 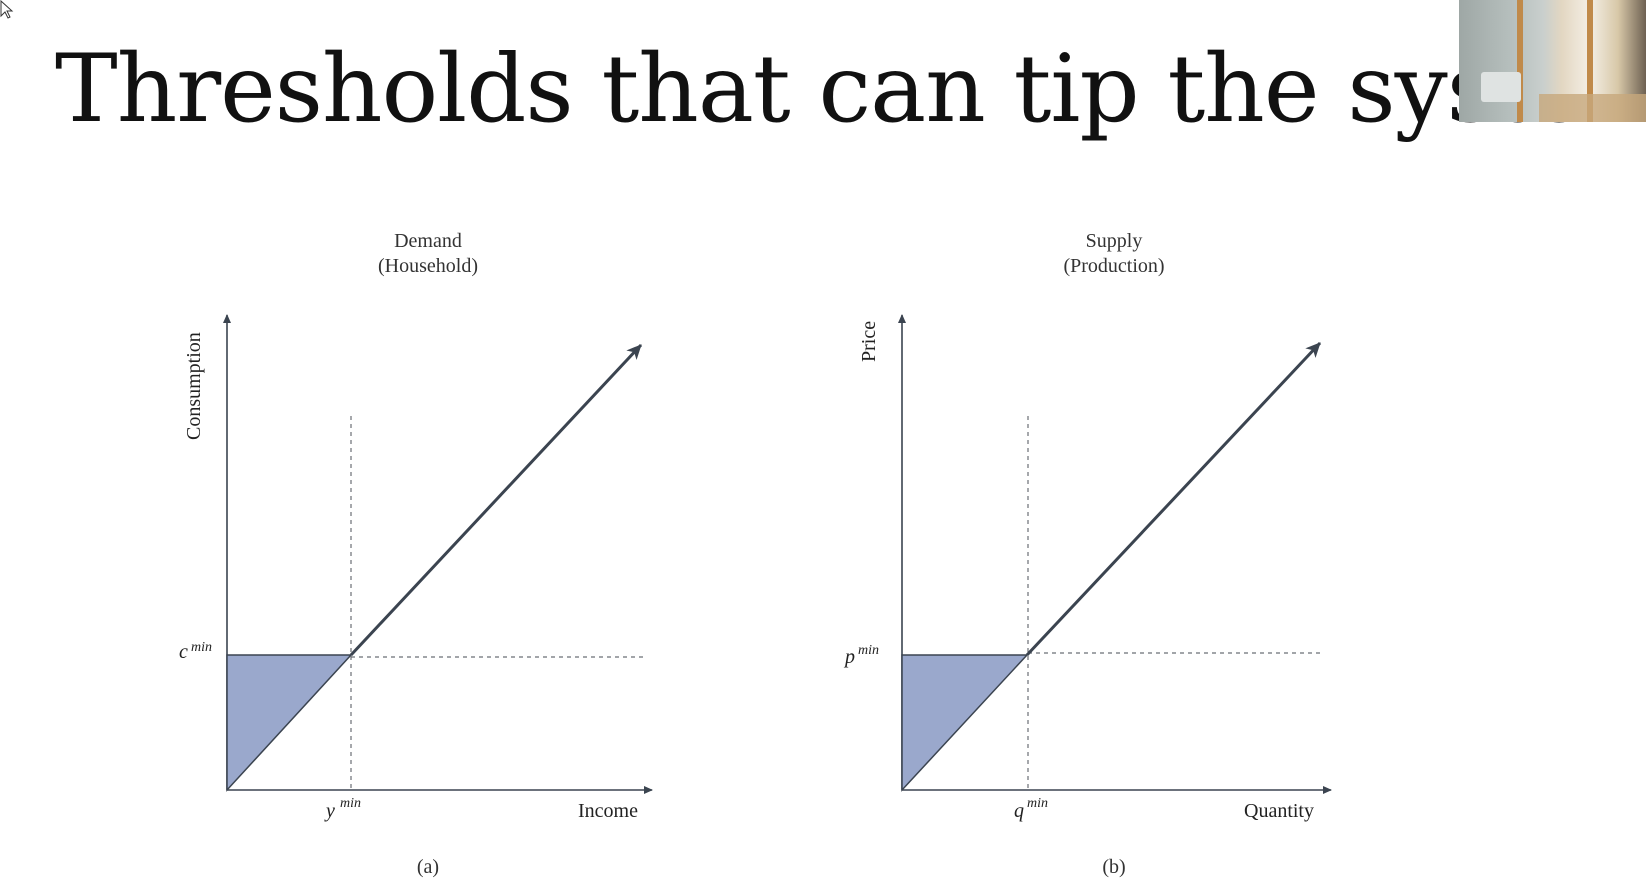 What do you see at coordinates (1279, 811) in the screenshot?
I see `x-axis-label: Quantity` at bounding box center [1279, 811].